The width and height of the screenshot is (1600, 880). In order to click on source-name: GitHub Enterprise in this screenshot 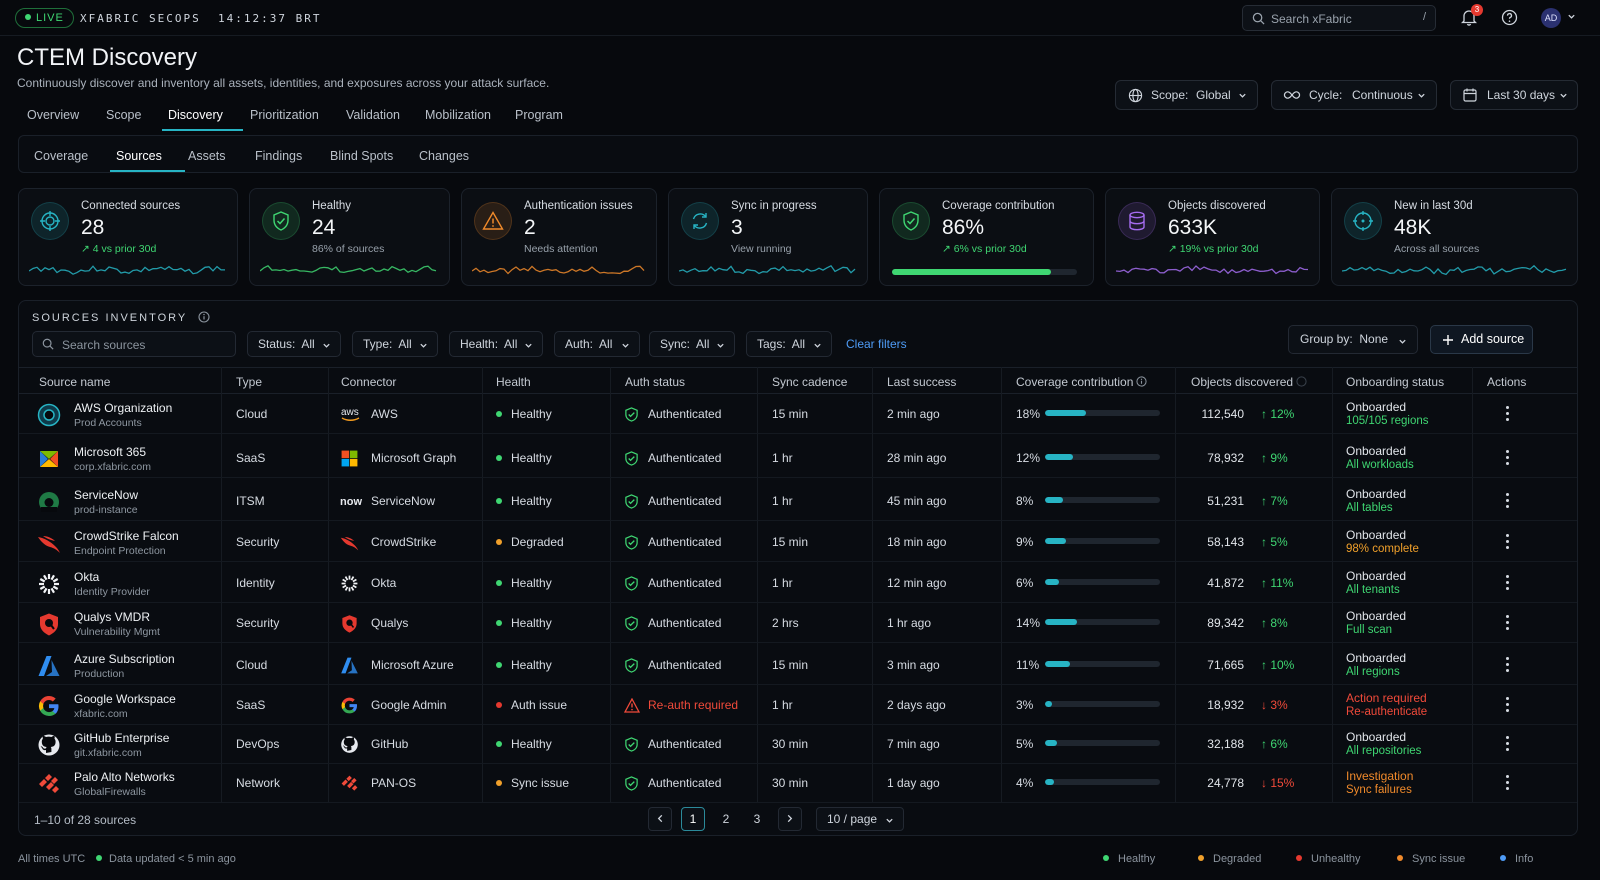, I will do `click(122, 738)`.